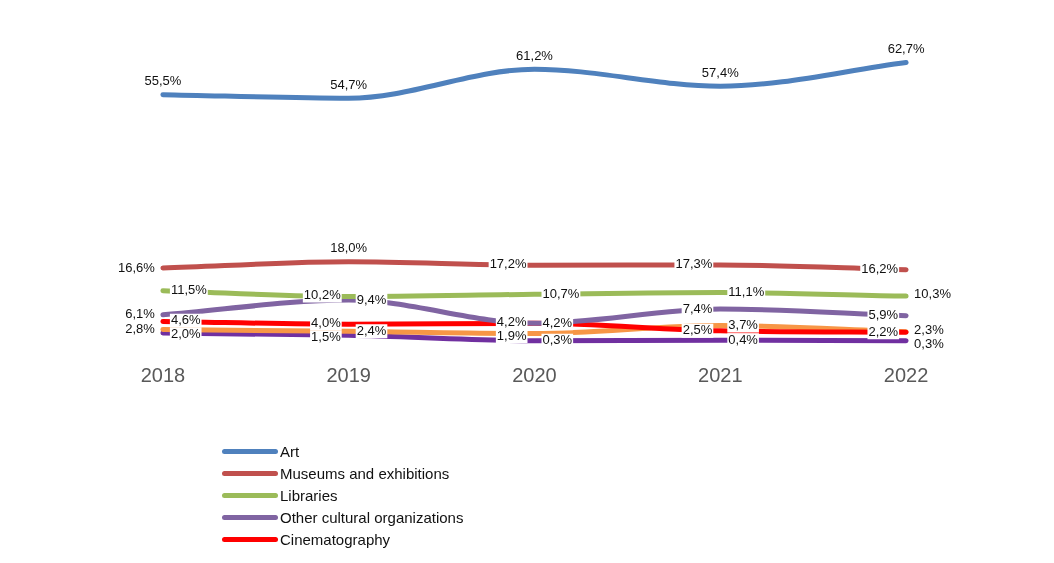  I want to click on data-label: 10,7%, so click(561, 293).